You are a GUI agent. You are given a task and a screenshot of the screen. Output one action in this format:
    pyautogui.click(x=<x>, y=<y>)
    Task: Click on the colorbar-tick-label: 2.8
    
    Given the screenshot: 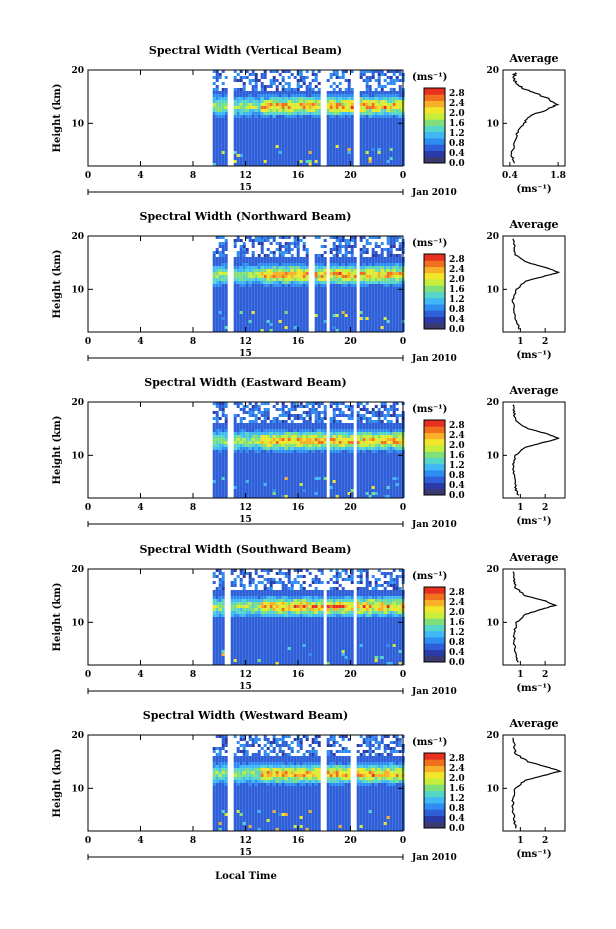 What is the action you would take?
    pyautogui.click(x=457, y=426)
    